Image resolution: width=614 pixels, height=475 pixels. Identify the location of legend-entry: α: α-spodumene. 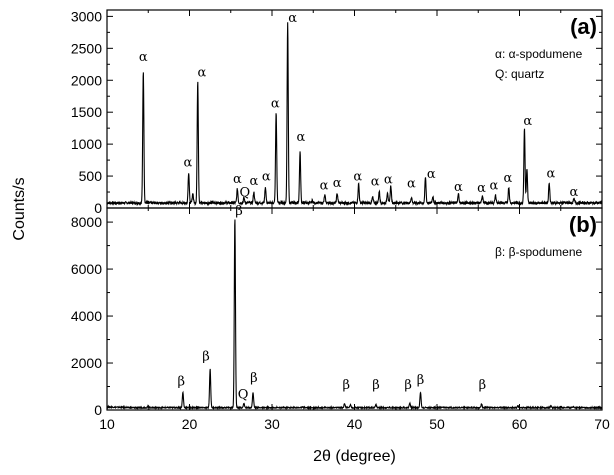
(539, 54).